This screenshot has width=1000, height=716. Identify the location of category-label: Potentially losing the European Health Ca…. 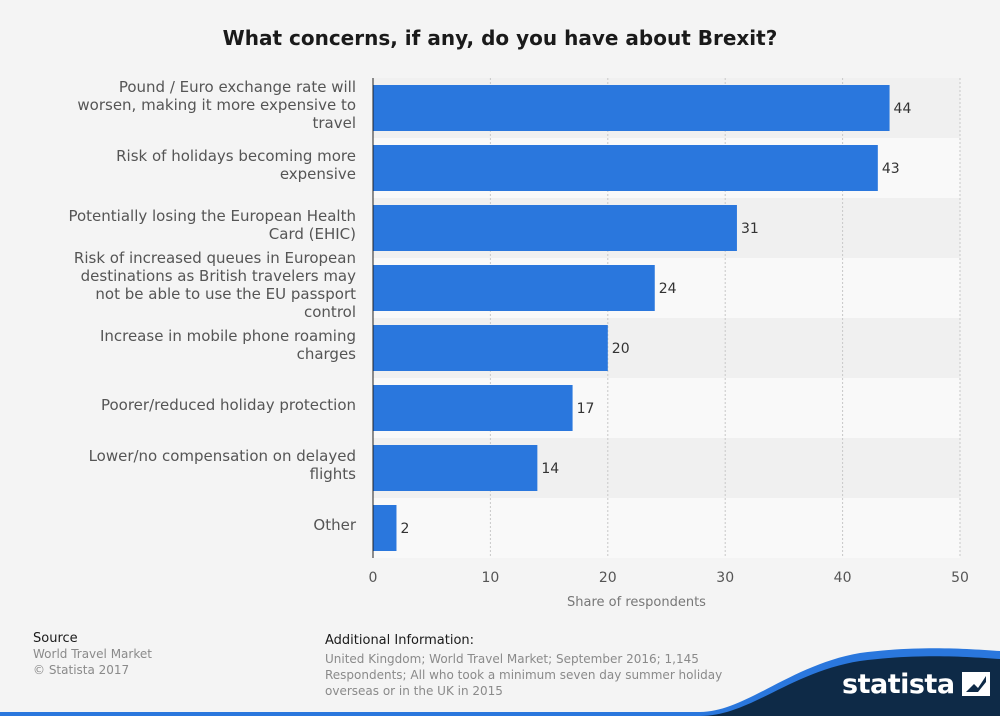
(188, 225).